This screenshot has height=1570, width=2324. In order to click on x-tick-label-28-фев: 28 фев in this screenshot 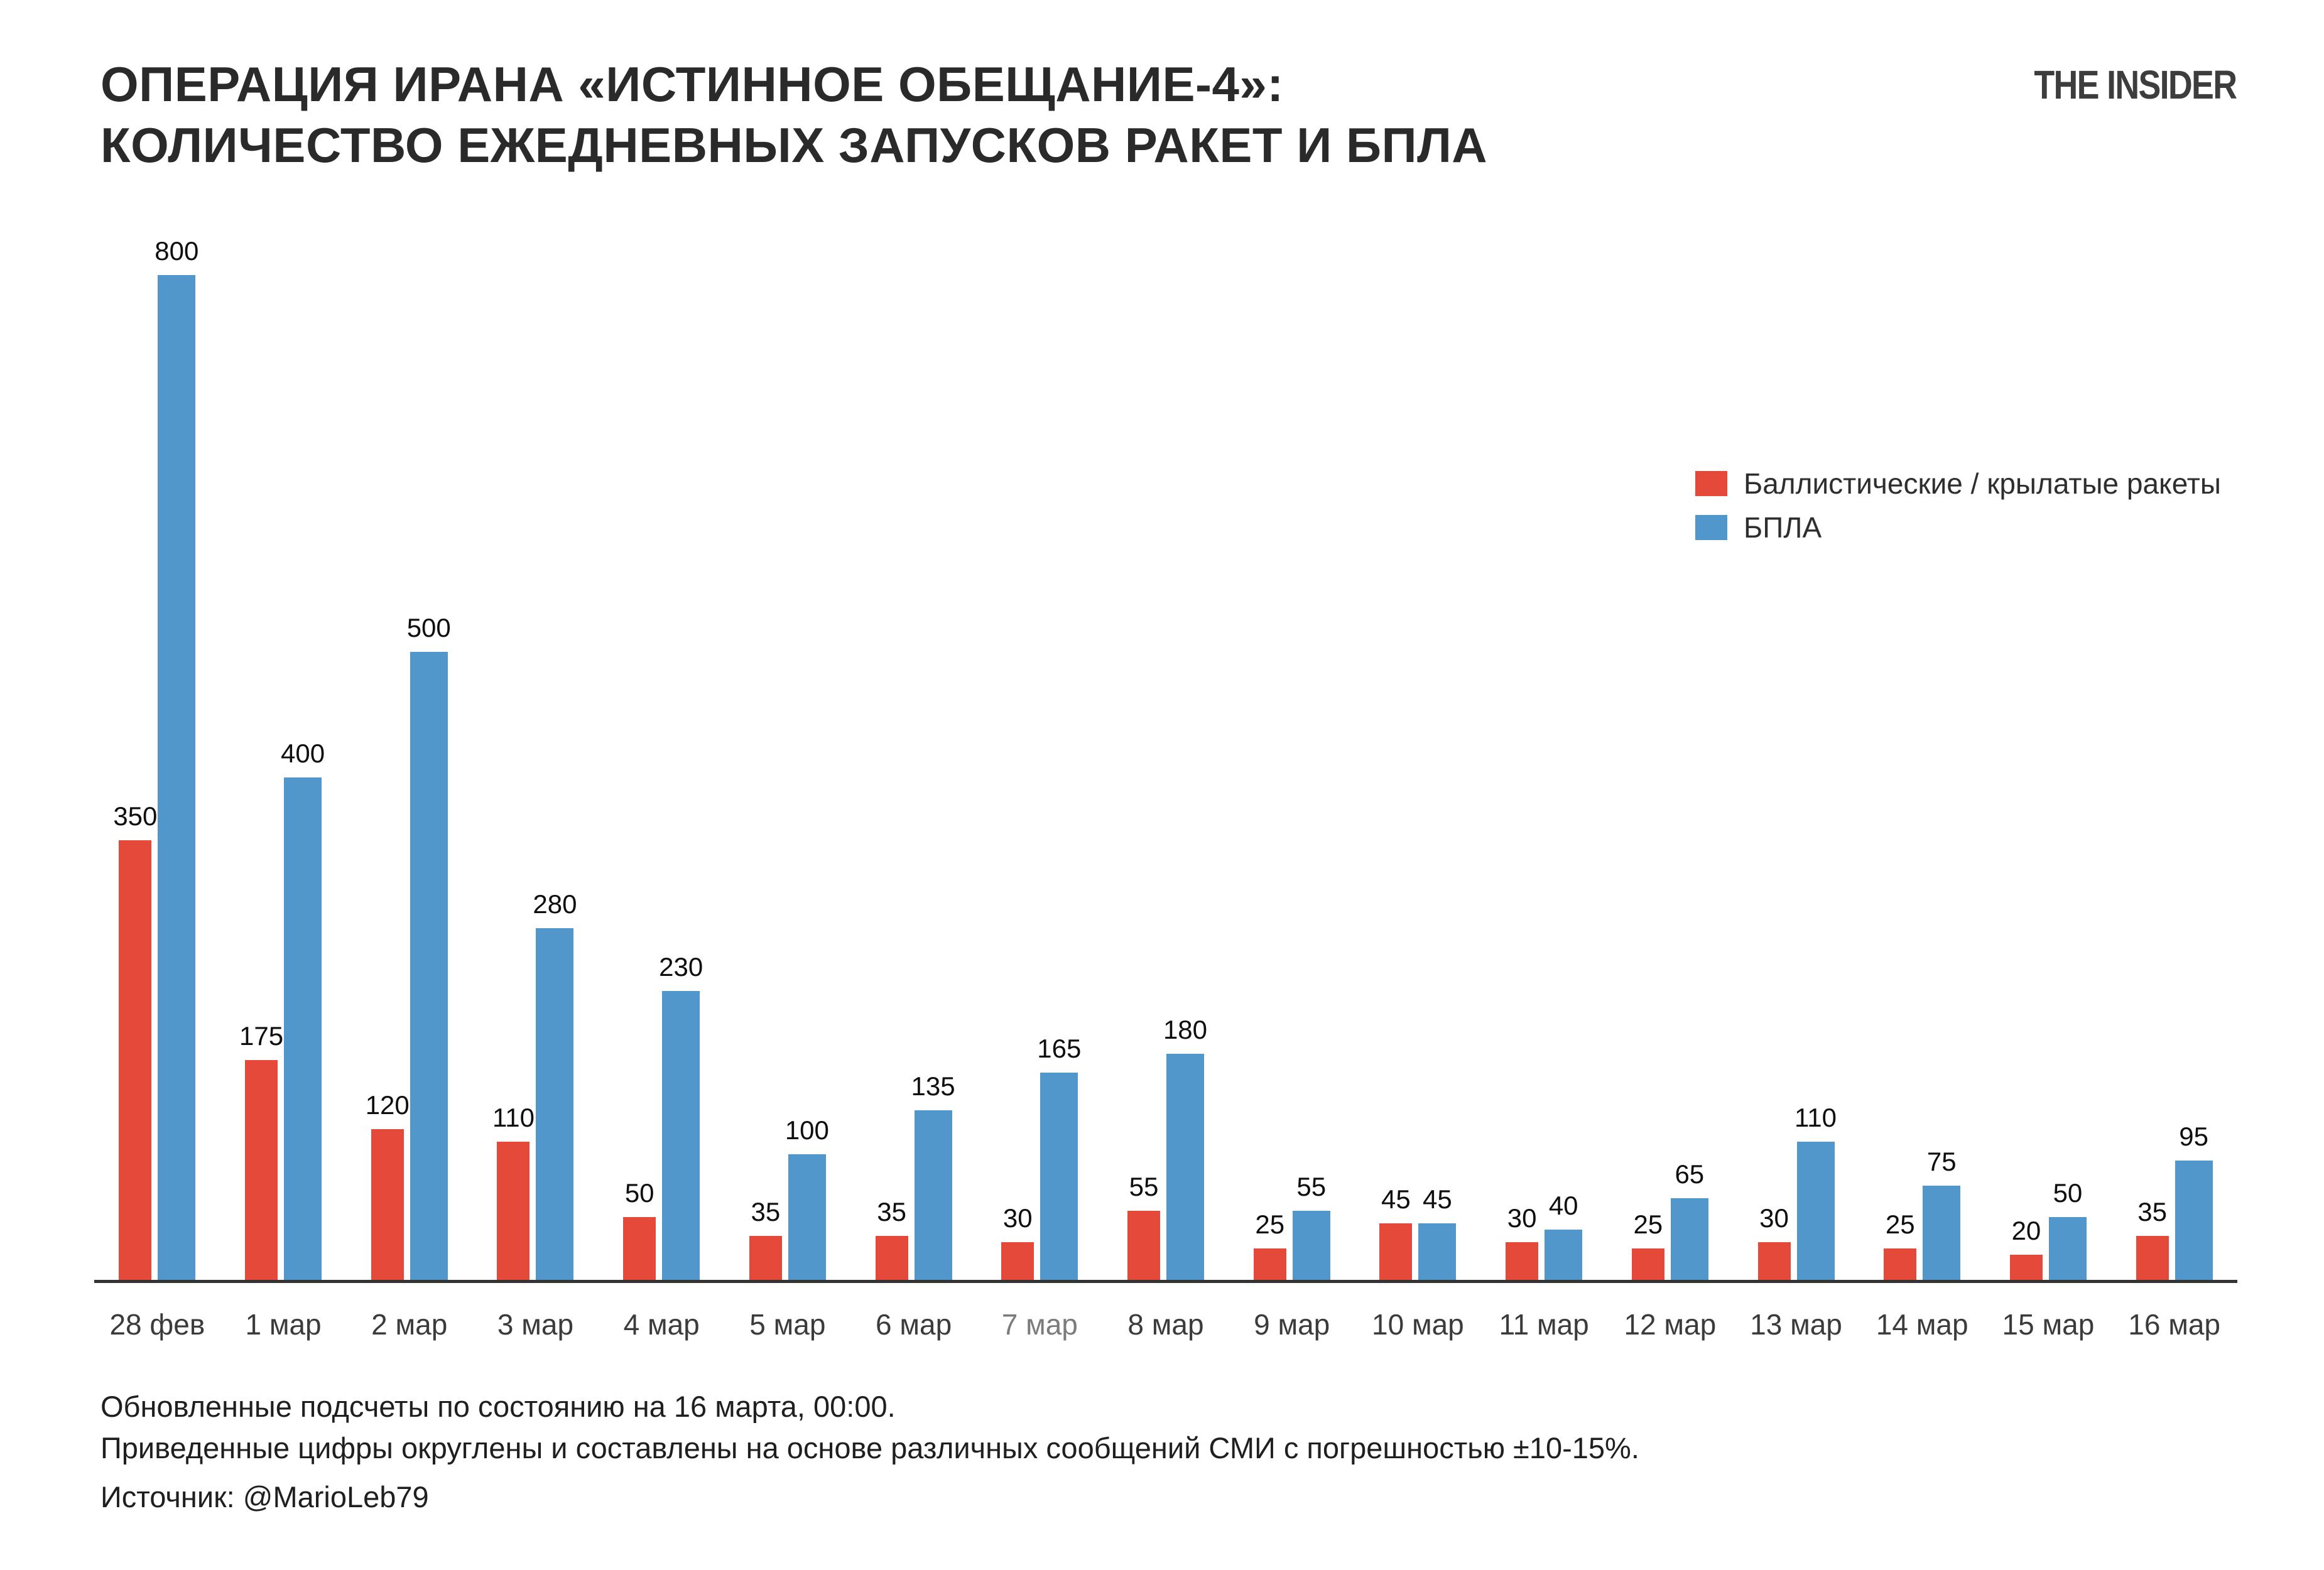, I will do `click(157, 1325)`.